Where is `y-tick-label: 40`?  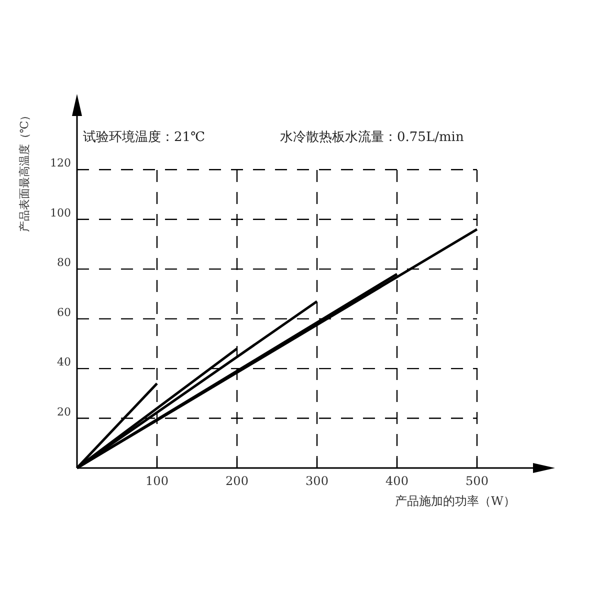 y-tick-label: 40 is located at coordinates (64, 362).